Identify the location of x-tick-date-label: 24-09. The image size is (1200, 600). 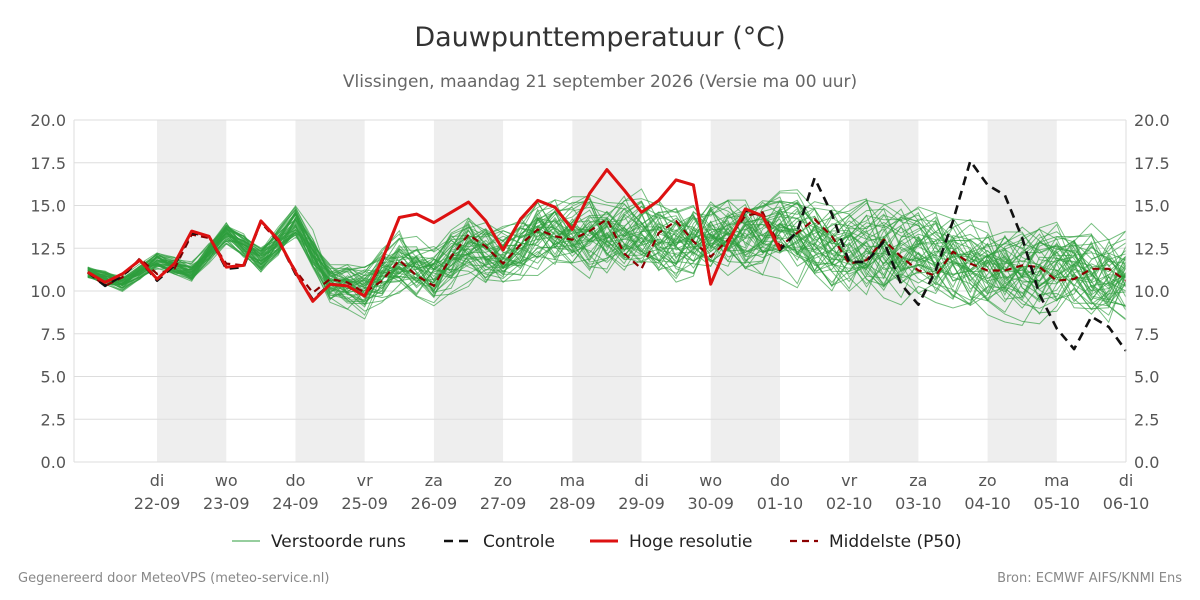
(295, 503).